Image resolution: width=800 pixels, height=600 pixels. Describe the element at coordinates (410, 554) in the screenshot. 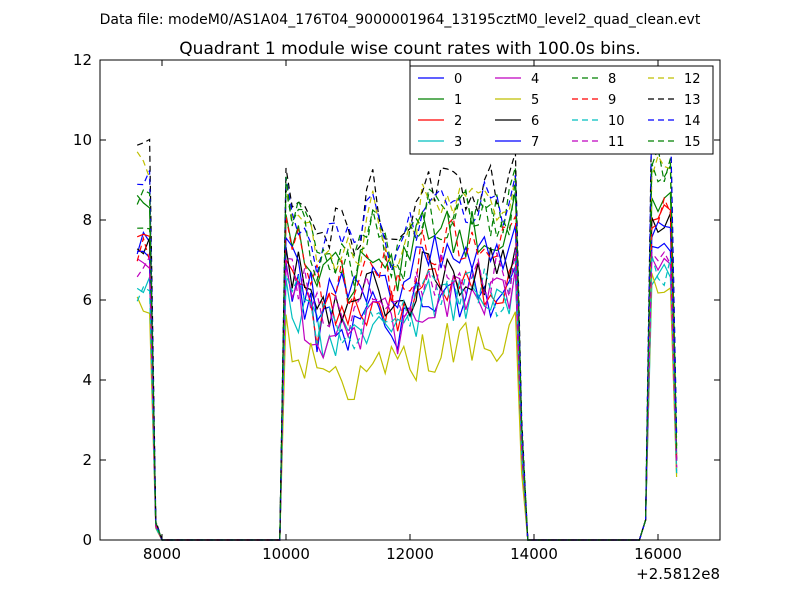

I see `x-tick-label-12000: 12000` at that location.